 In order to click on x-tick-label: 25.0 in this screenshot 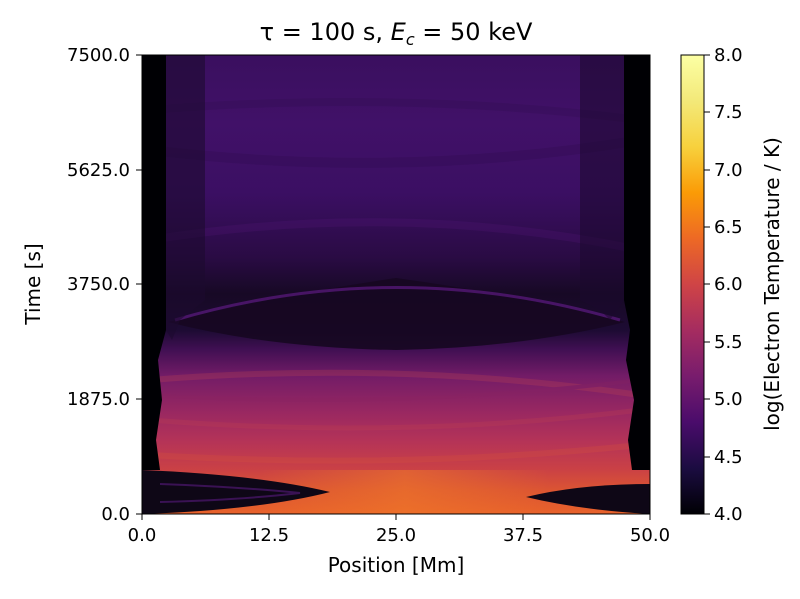, I will do `click(396, 535)`.